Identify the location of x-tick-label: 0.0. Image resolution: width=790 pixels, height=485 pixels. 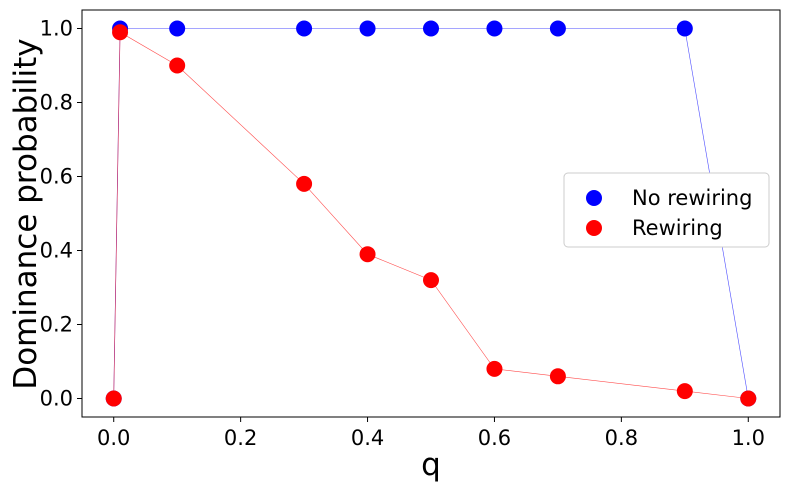
(113, 438).